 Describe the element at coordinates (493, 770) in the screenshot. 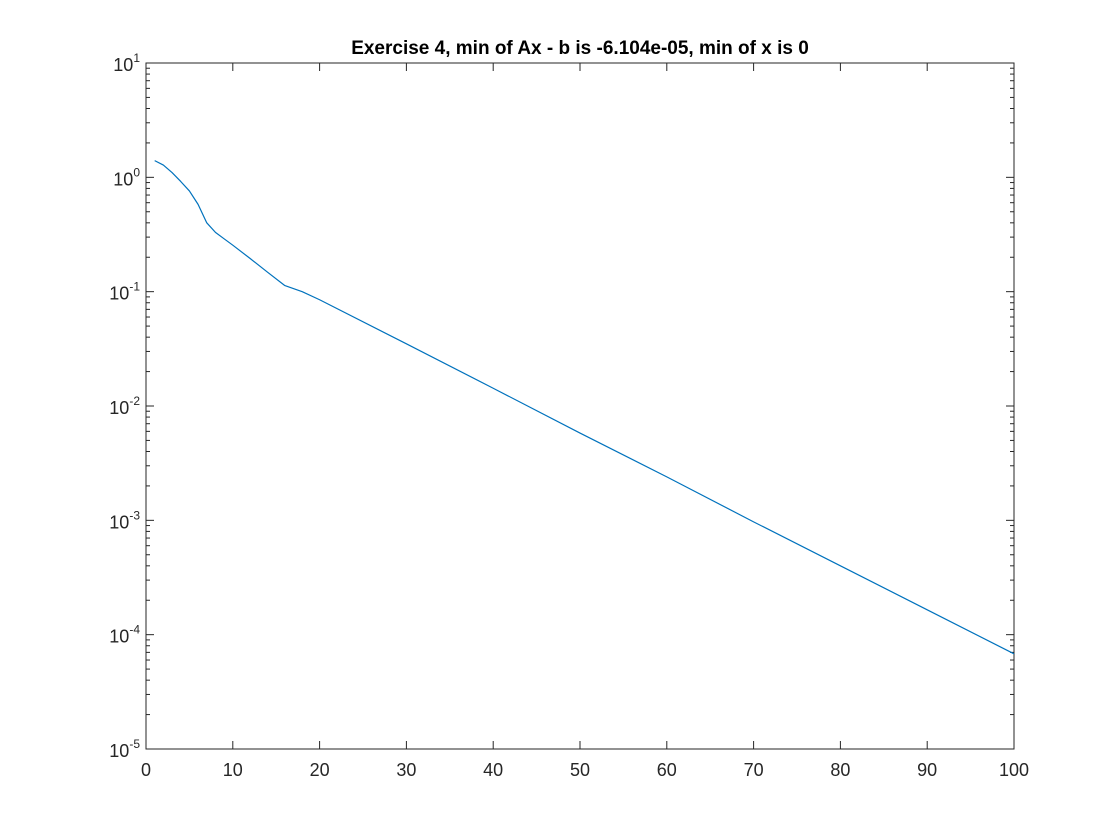

I see `x-tick-label: 40` at that location.